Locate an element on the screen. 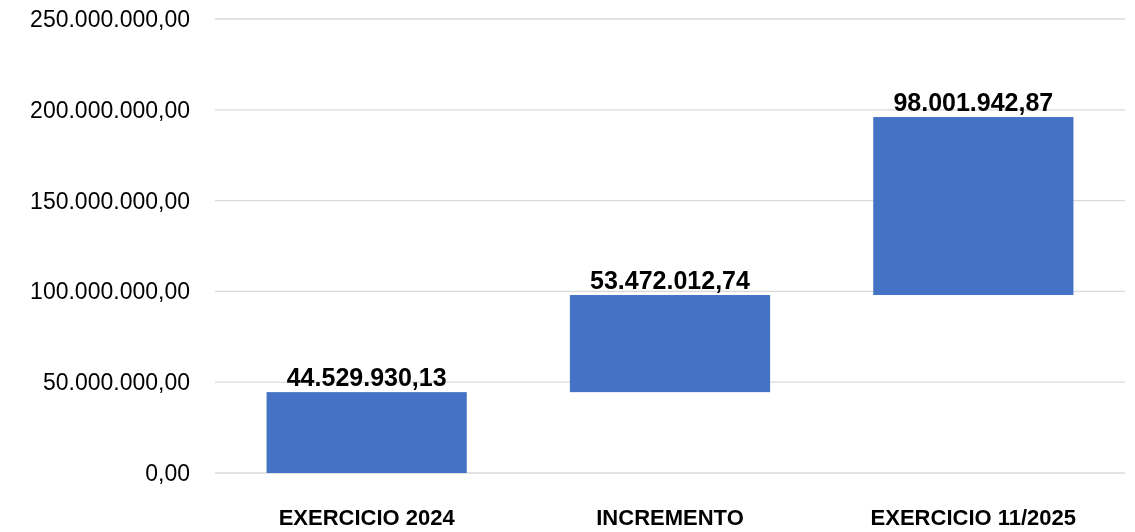 The width and height of the screenshot is (1135, 532). data-label: 98.001.942,87 is located at coordinates (973, 102).